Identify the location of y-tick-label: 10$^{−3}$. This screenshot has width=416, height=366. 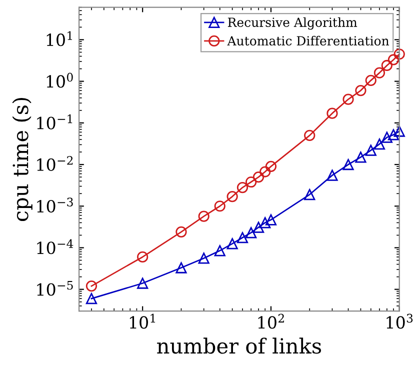
(55, 205).